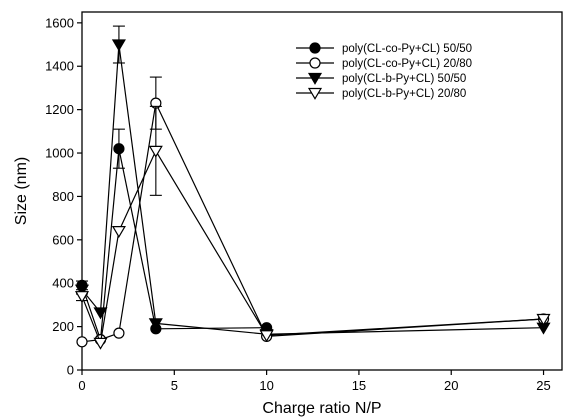 This screenshot has width=566, height=420. I want to click on legend-item: poly(CL-co-Py+CL) 20/80, so click(384, 63).